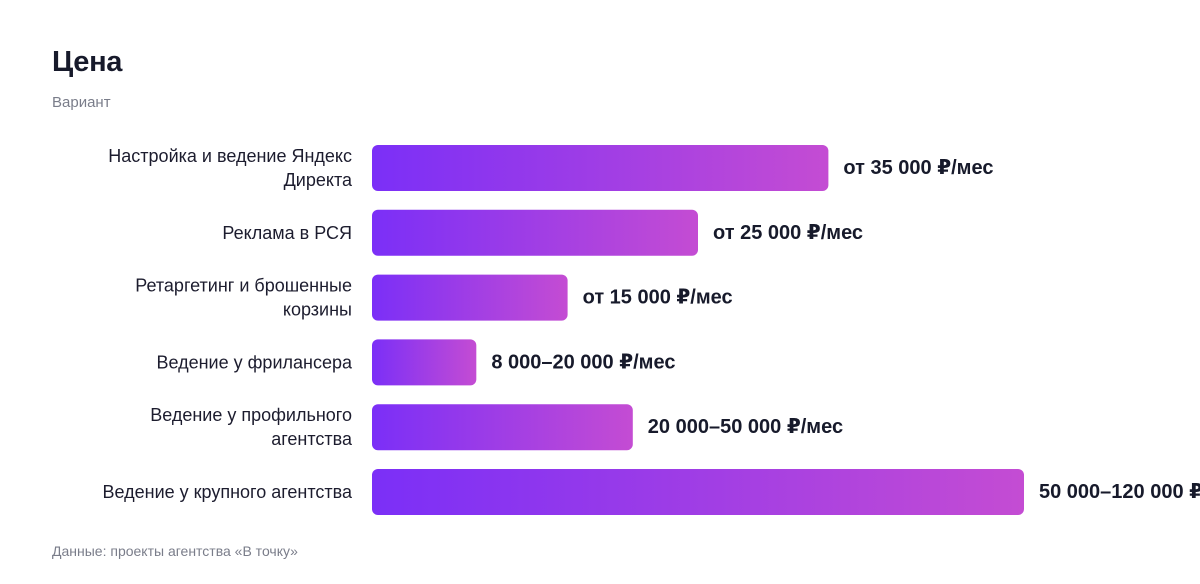  Describe the element at coordinates (318, 180) in the screenshot. I see `category-label-0-line-1: Директа` at that location.